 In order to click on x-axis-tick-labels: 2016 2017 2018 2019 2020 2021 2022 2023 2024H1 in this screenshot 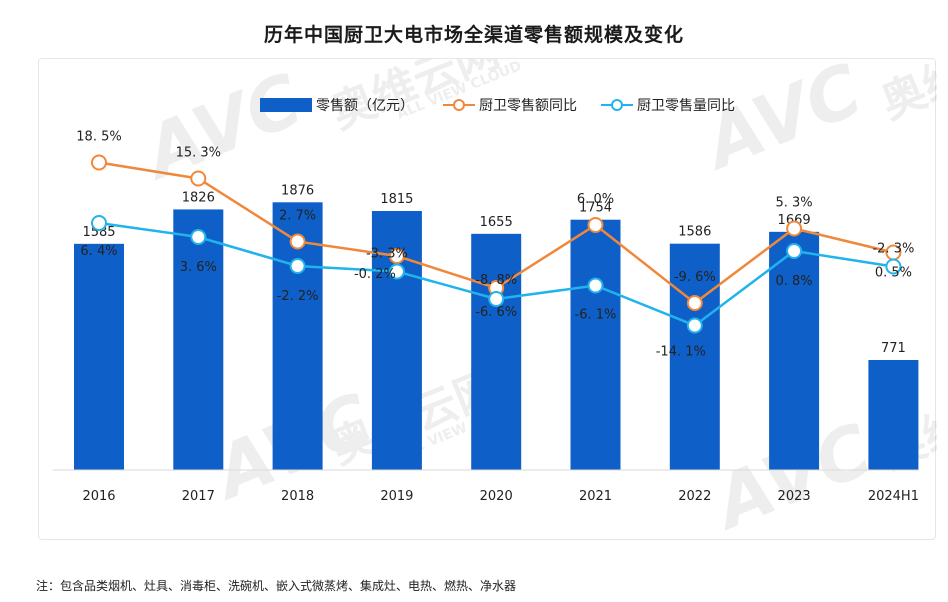, I will do `click(500, 496)`.